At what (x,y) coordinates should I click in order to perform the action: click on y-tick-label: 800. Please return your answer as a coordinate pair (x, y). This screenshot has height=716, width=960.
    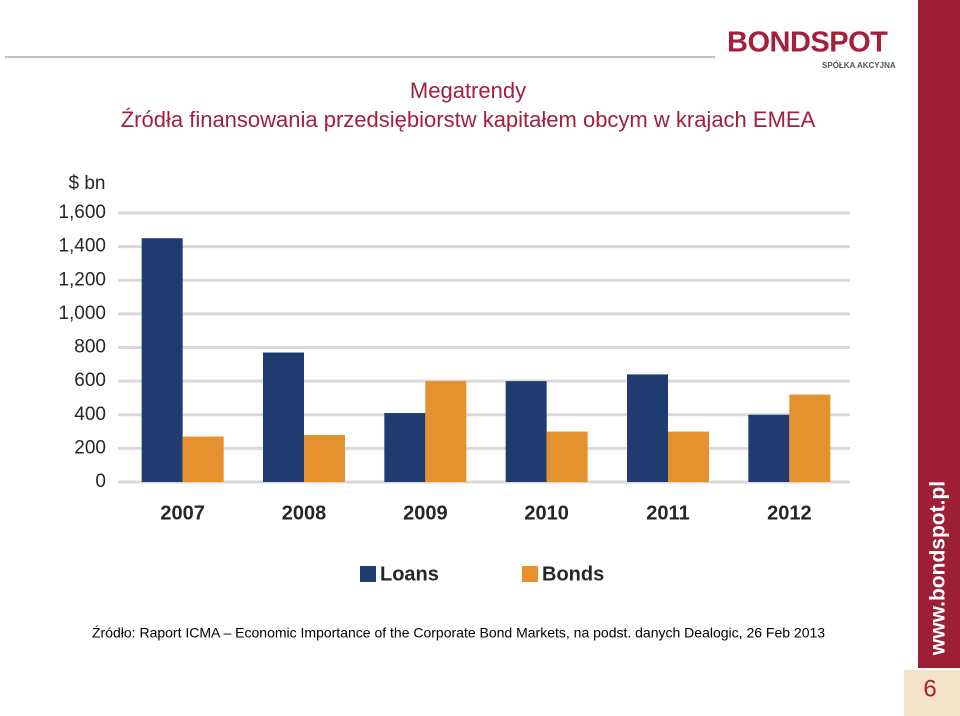
    Looking at the image, I should click on (90, 347).